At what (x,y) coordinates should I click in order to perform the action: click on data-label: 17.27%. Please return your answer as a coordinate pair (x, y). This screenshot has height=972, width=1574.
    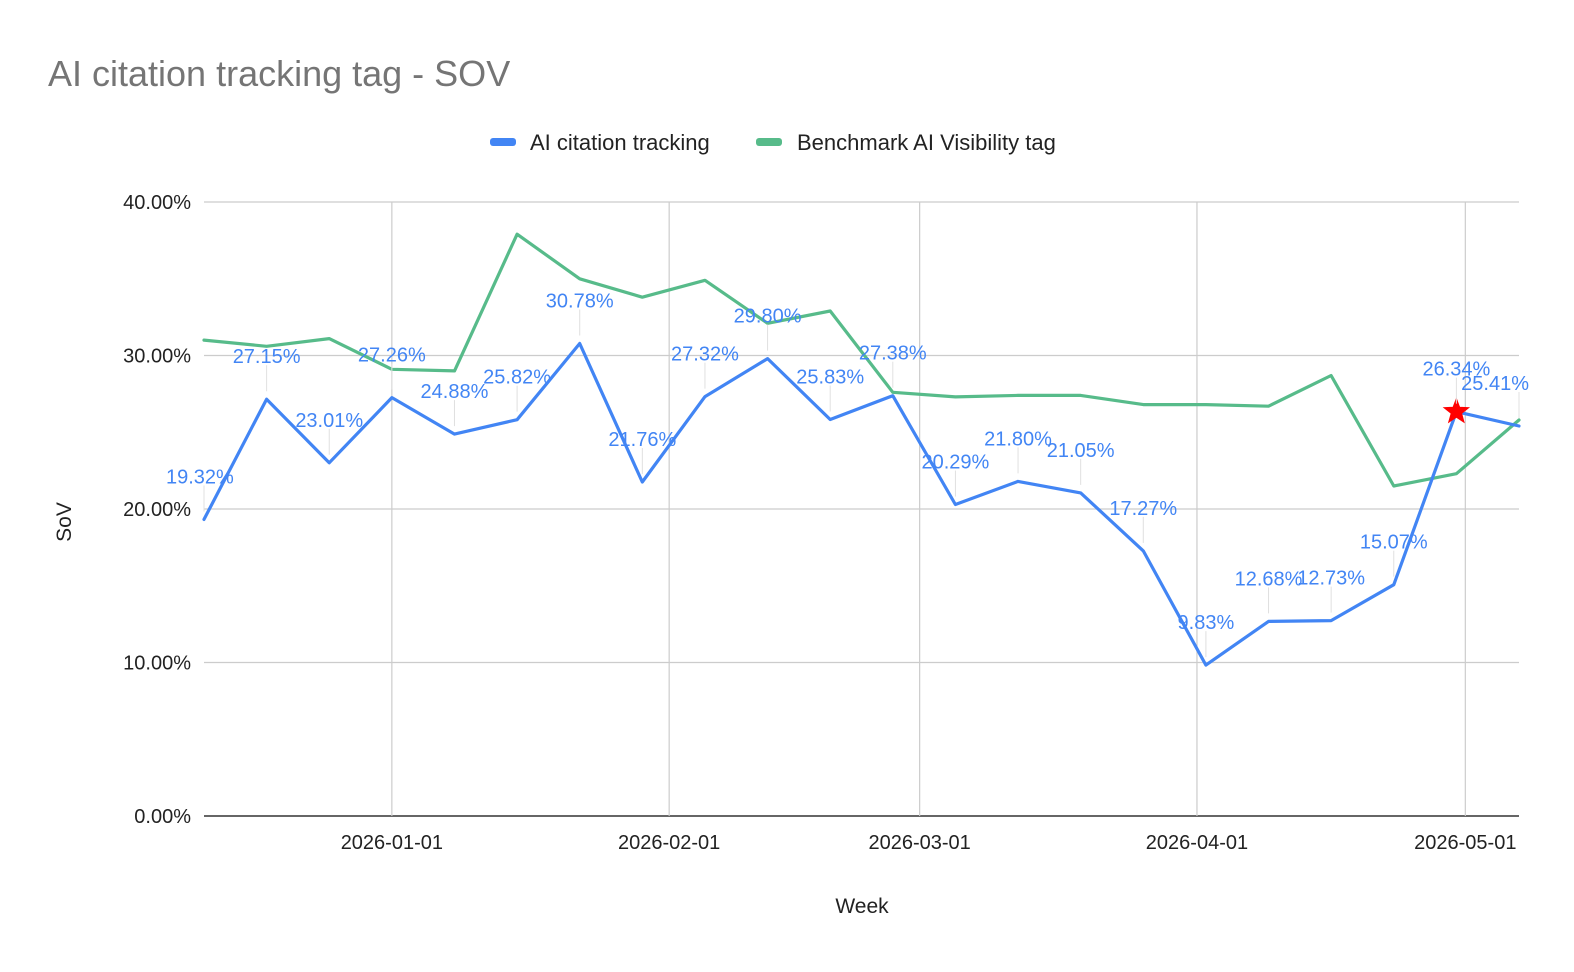
    Looking at the image, I should click on (1143, 509).